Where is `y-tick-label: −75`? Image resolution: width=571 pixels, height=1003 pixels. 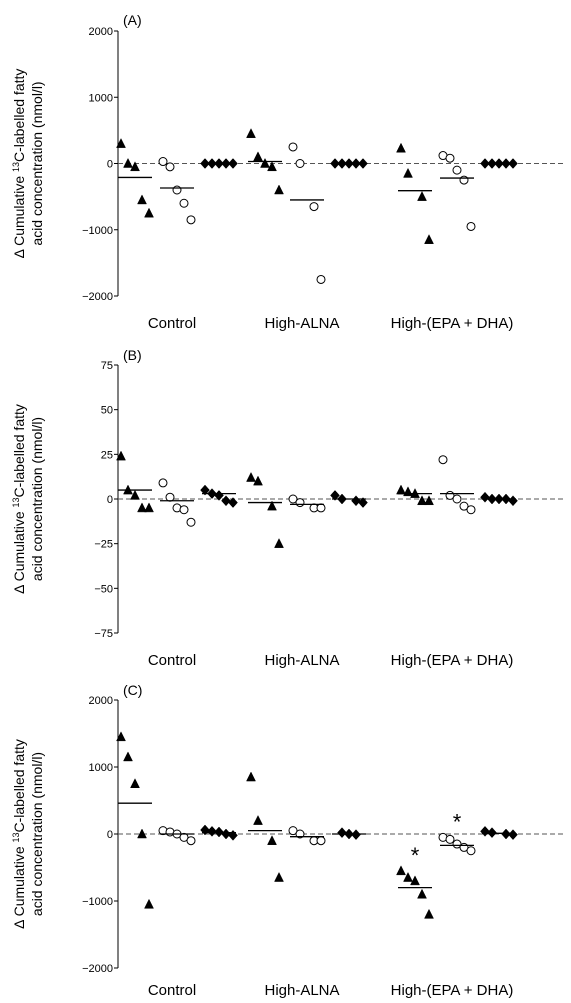
y-tick-label: −75 is located at coordinates (103, 634).